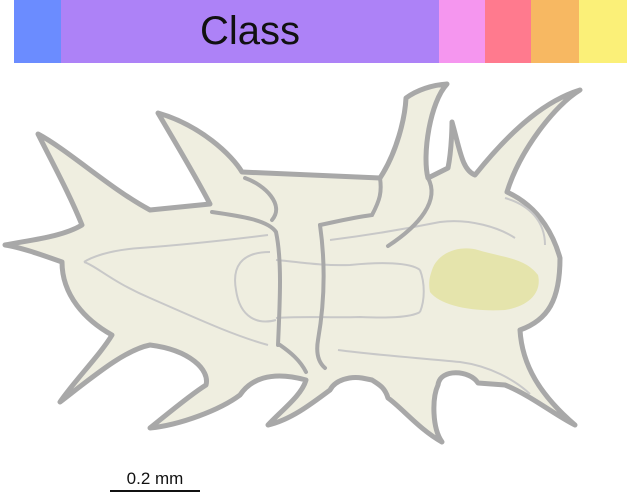 Image resolution: width=631 pixels, height=500 pixels. I want to click on scale-bar-line, so click(155, 491).